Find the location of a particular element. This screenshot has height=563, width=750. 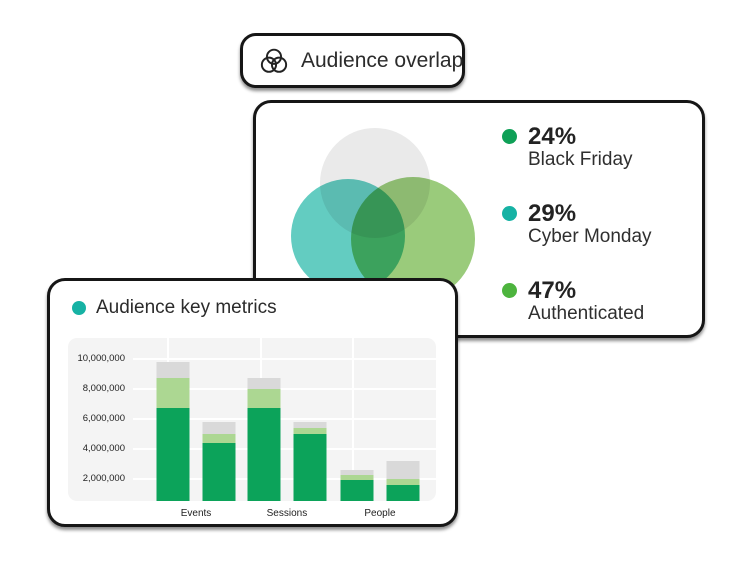

legend-item-authenticated: 47% Authenticated is located at coordinates (577, 301).